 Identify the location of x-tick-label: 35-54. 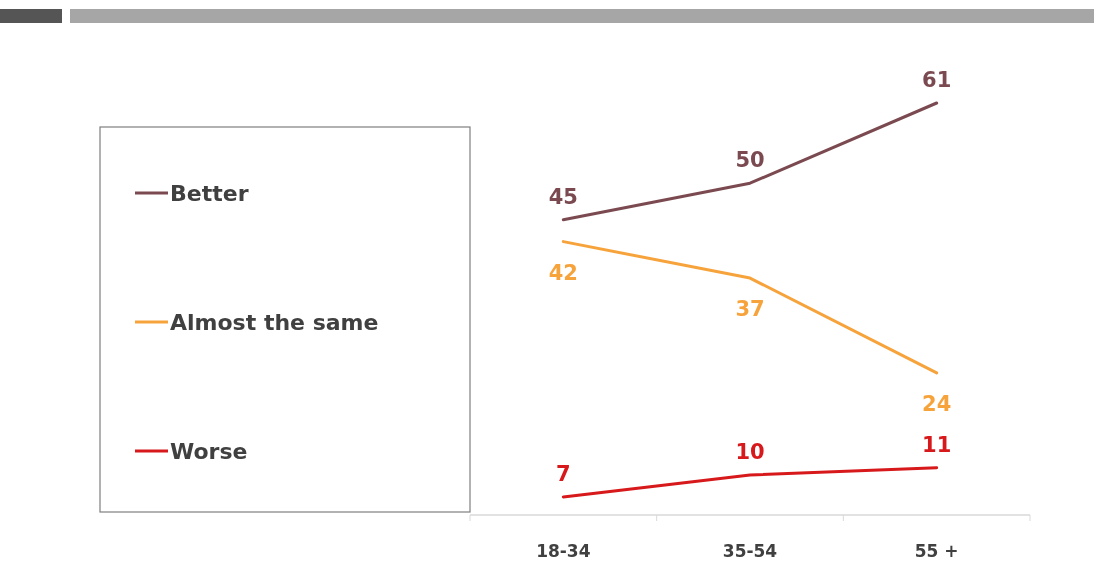
(750, 551).